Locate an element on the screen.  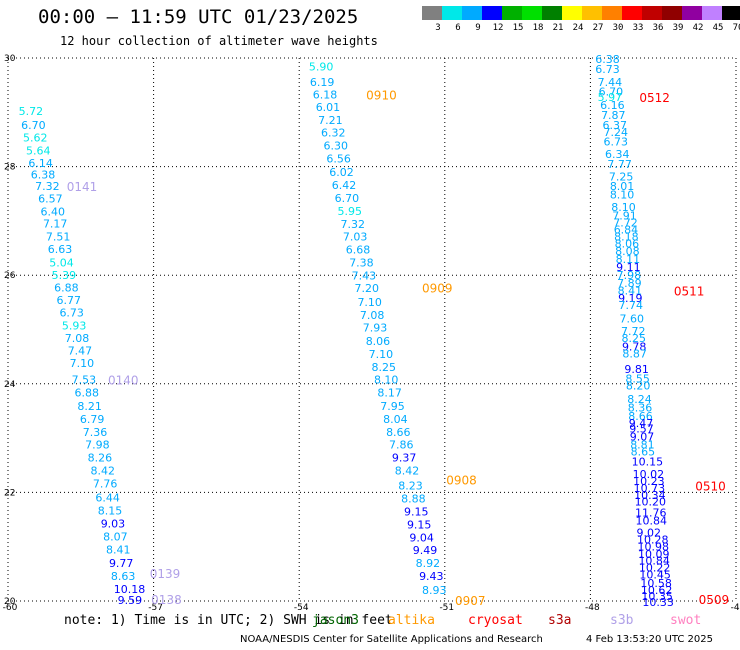
wave-height-value: 9.81 is located at coordinates (636, 369).